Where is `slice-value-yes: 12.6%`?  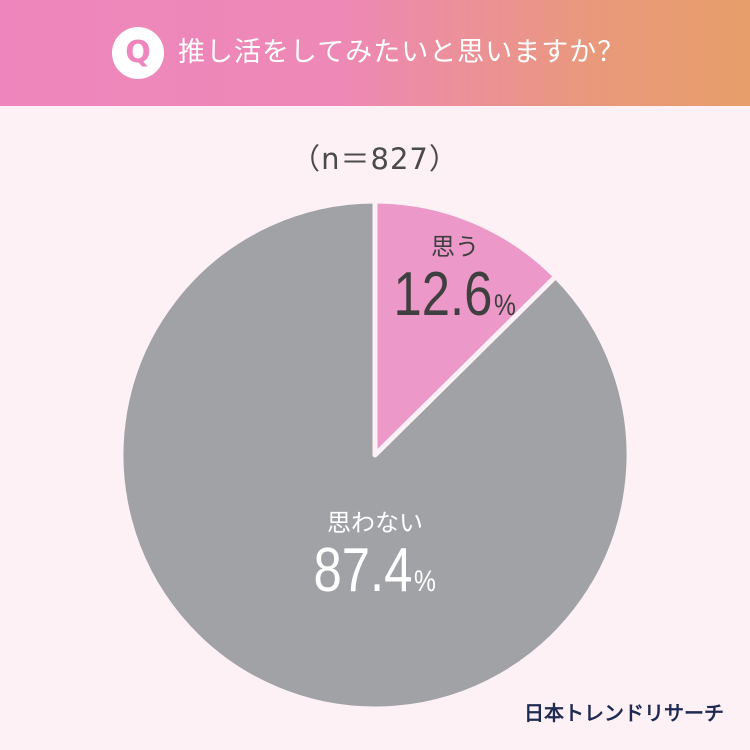 slice-value-yes: 12.6% is located at coordinates (455, 294).